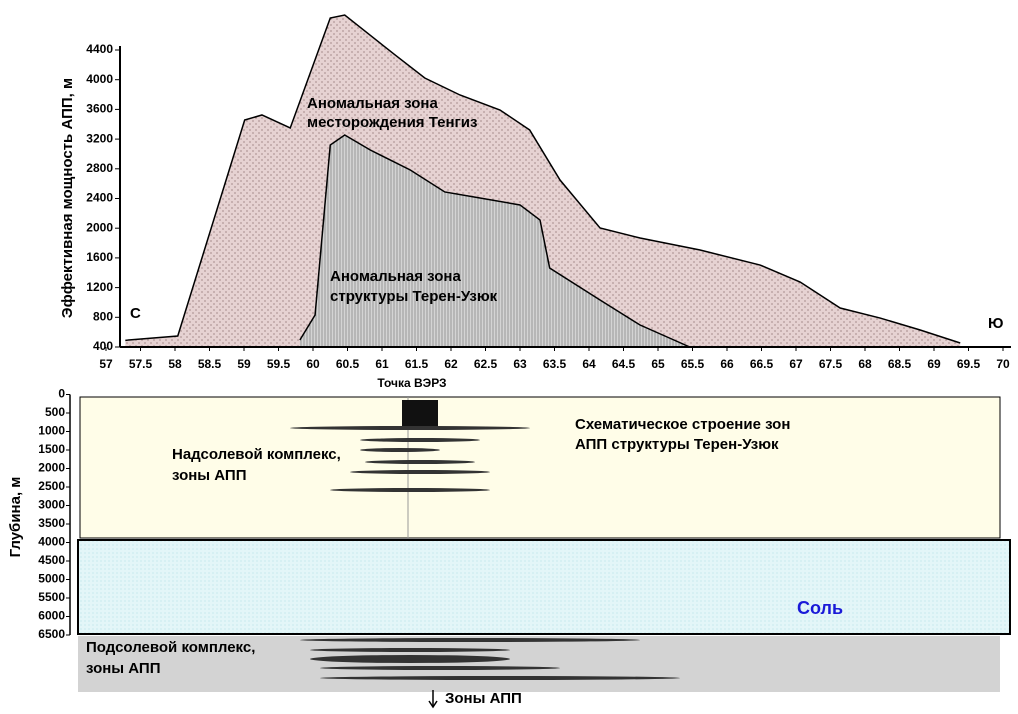 The width and height of the screenshot is (1018, 714). I want to click on annotation: Подсолевой комплекс,, so click(170, 647).